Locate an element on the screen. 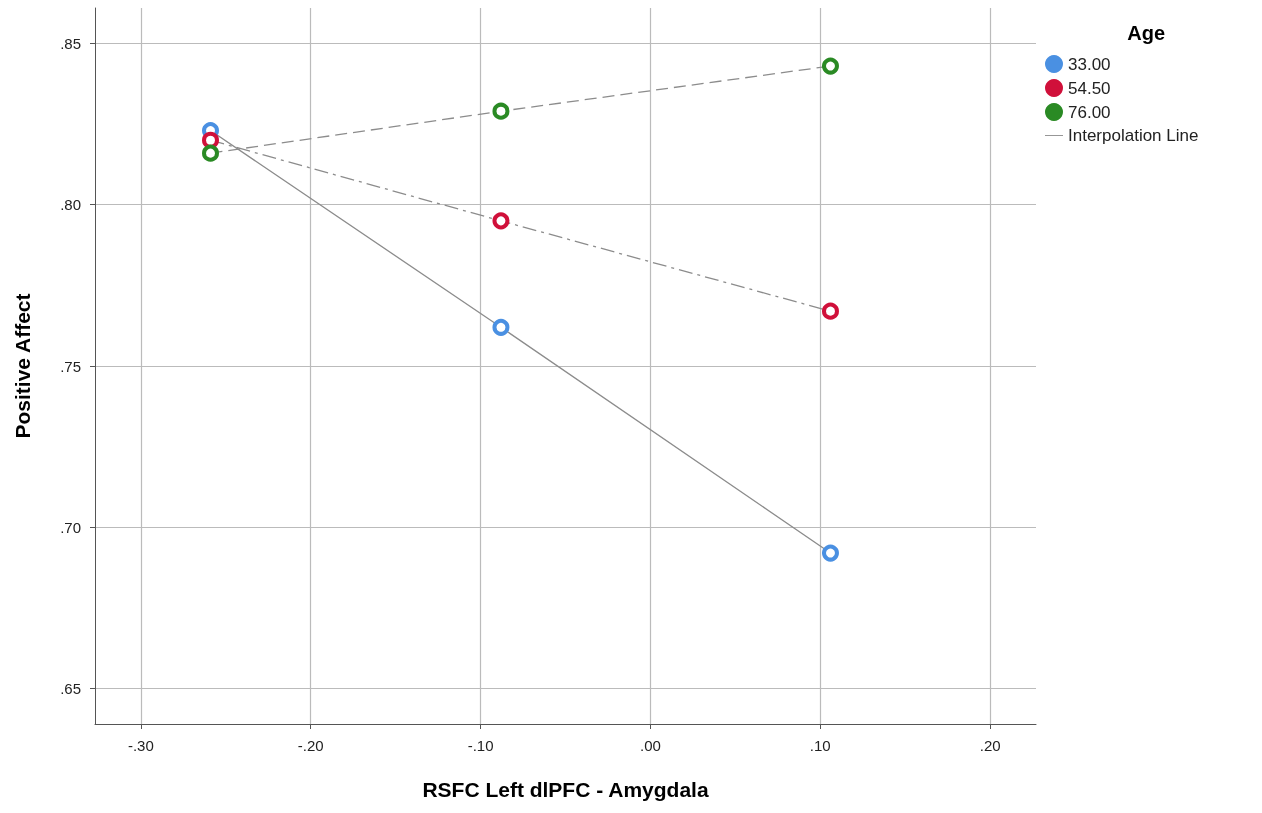 The width and height of the screenshot is (1262, 813). x-tick-label: -.30 is located at coordinates (140, 745).